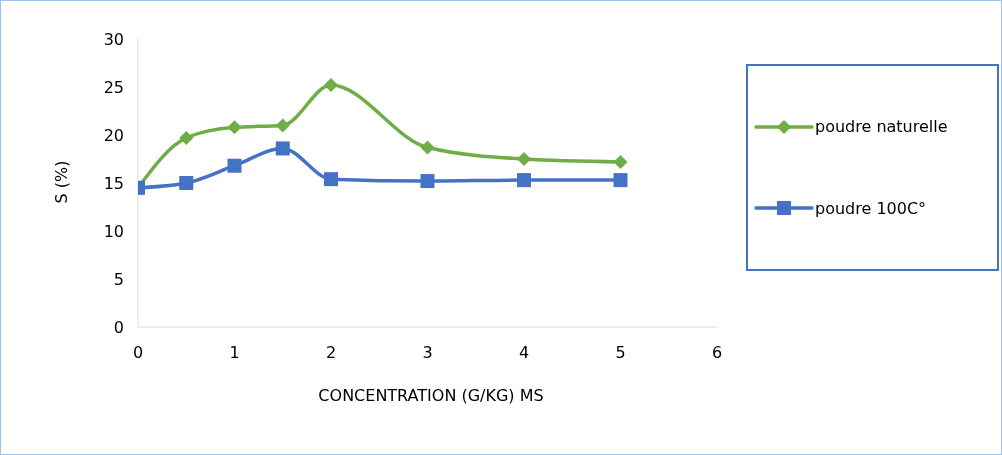 Image resolution: width=1002 pixels, height=455 pixels. I want to click on x-axis-title: CONCENTRATION (G/KG) MS, so click(431, 395).